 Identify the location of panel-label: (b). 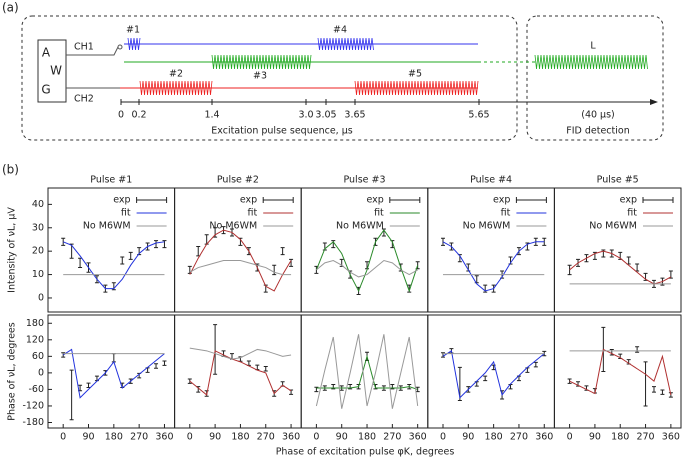
(10, 170).